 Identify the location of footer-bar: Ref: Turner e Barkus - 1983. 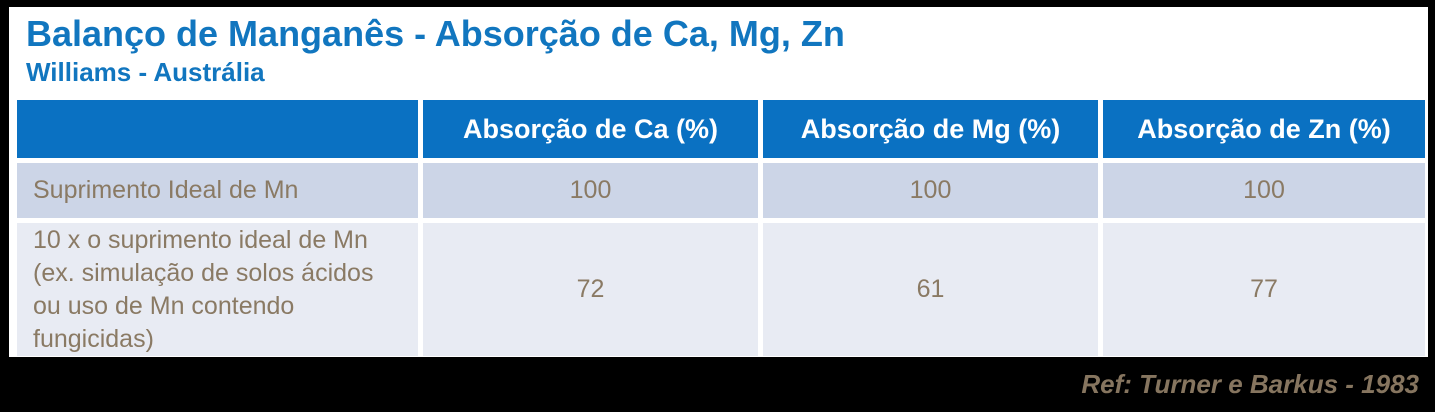
(717, 384).